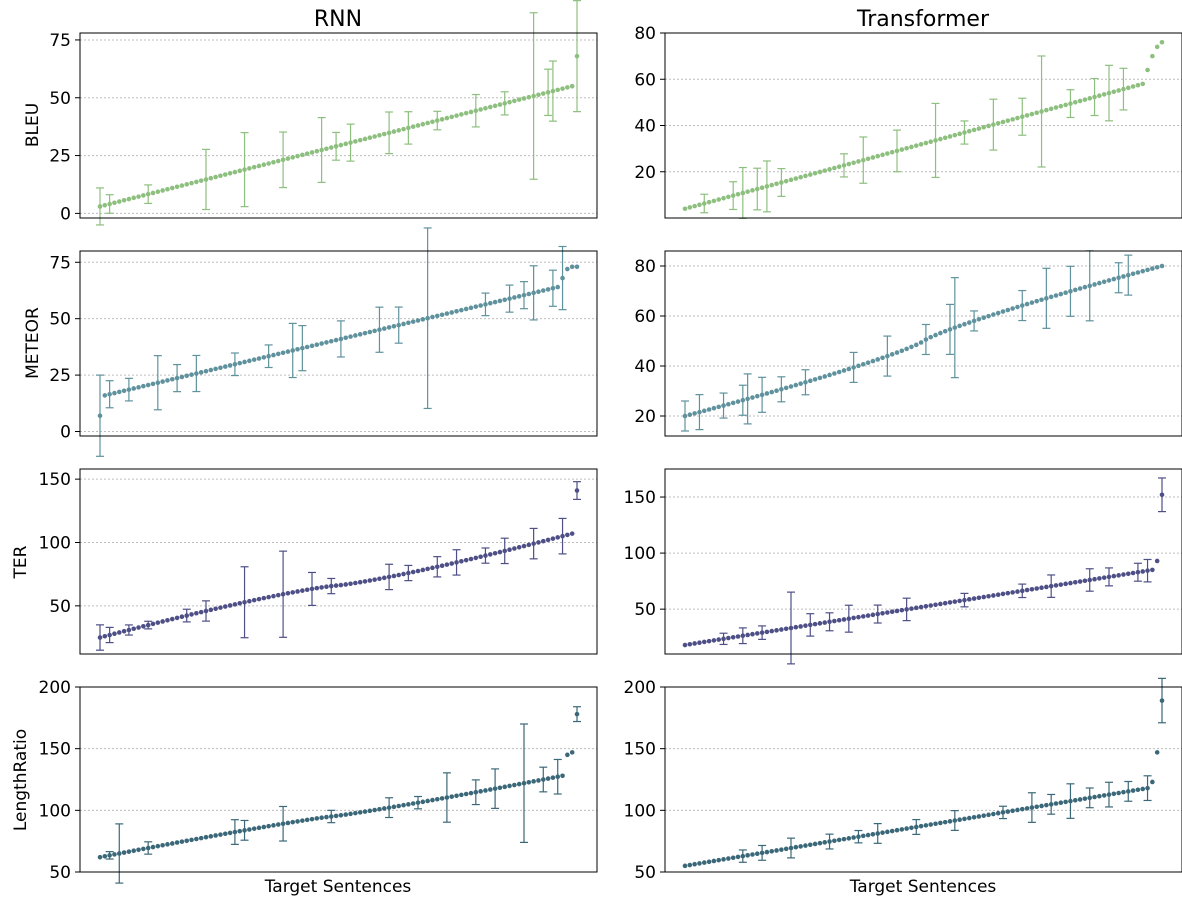  What do you see at coordinates (33, 343) in the screenshot?
I see `y-label-meteor: METEOR` at bounding box center [33, 343].